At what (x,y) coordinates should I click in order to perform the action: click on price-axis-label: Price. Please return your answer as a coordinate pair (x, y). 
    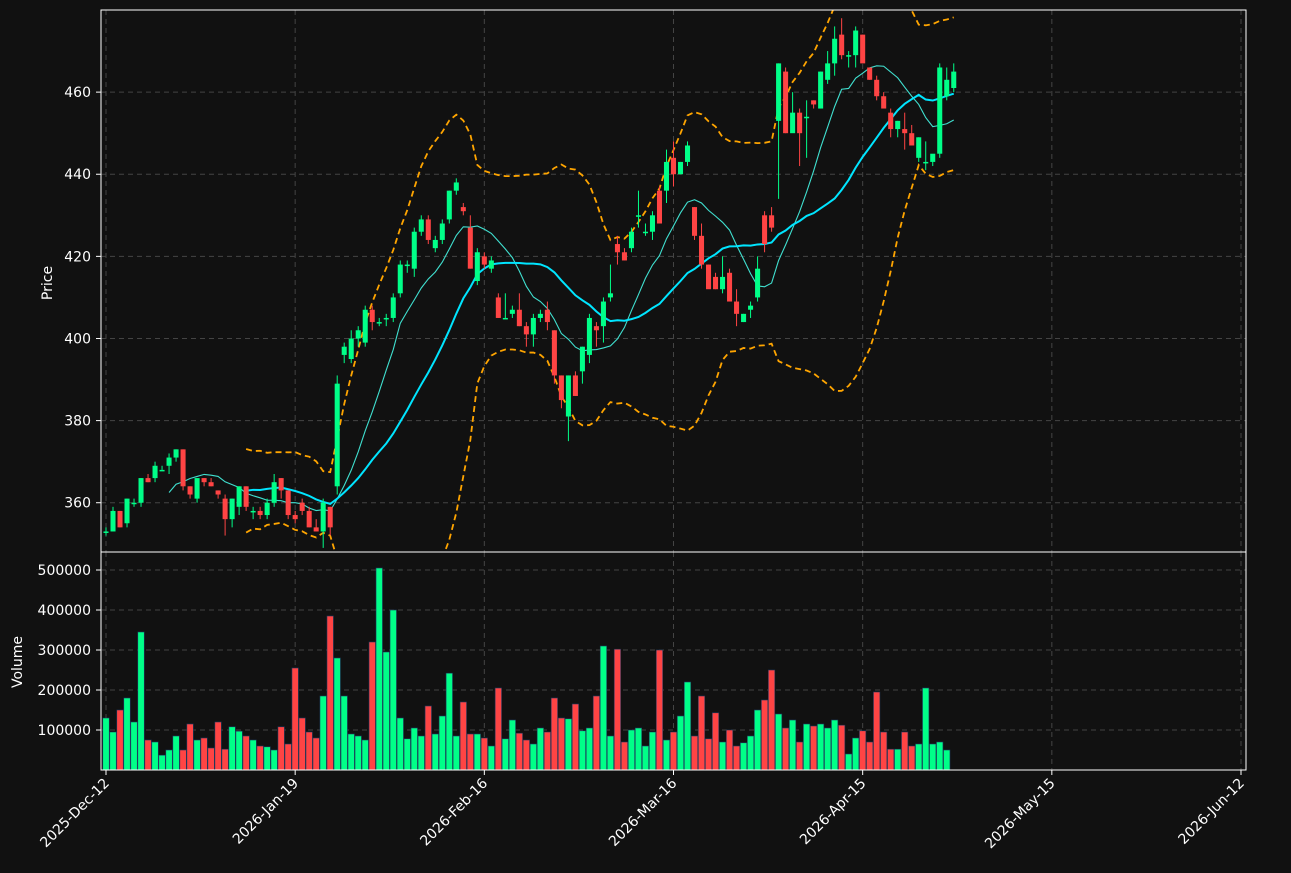
    Looking at the image, I should click on (48, 283).